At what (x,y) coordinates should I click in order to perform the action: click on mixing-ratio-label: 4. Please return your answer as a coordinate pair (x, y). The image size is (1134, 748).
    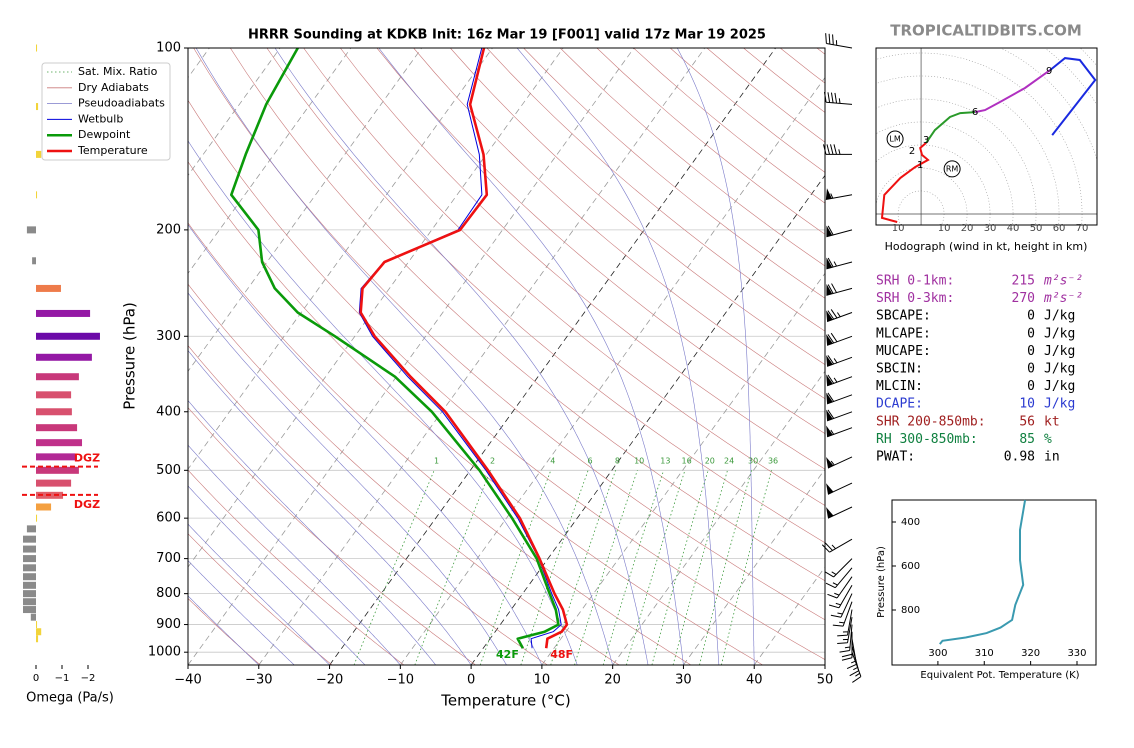
    Looking at the image, I should click on (552, 461).